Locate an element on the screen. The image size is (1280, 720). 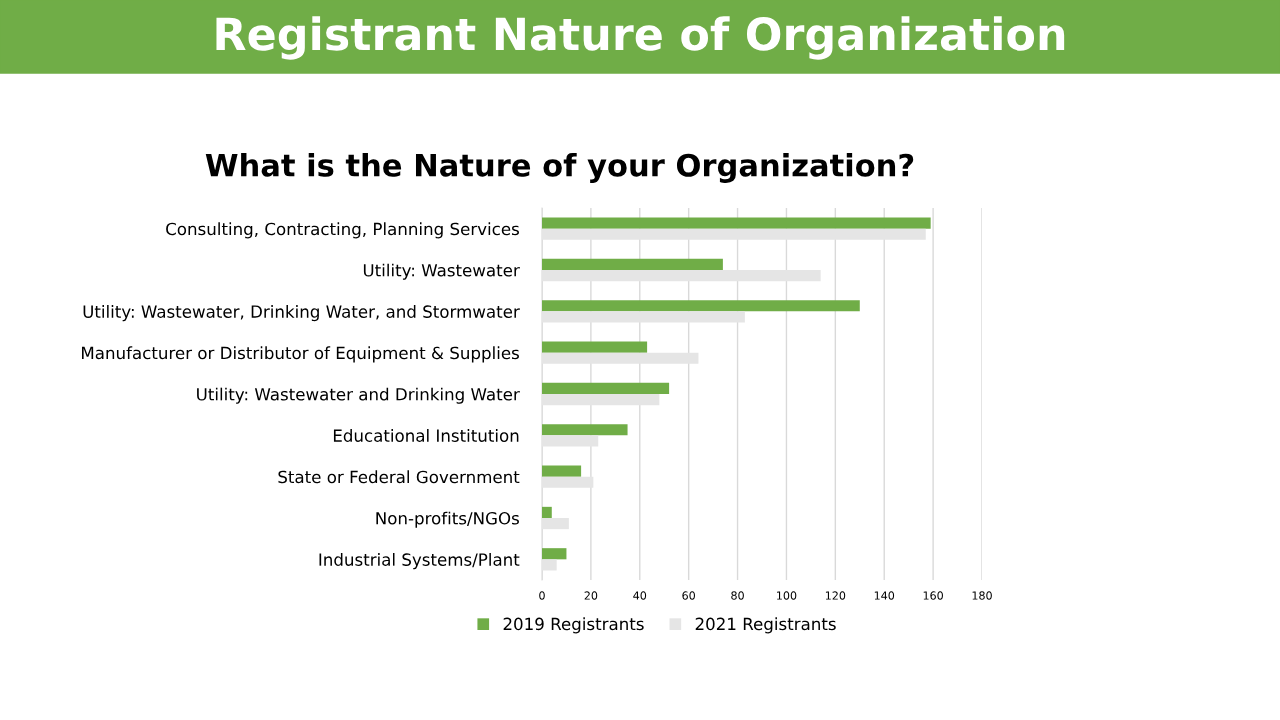
y-tick-label: Non-profits/NGOs is located at coordinates (447, 519).